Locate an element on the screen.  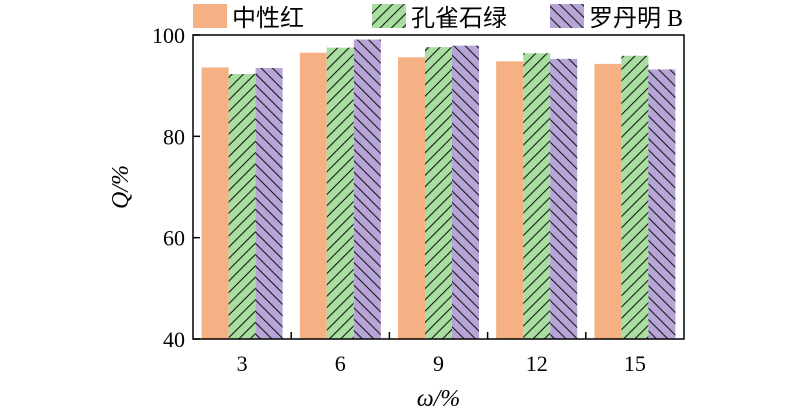
y-axis-title: Q/% is located at coordinates (121, 187).